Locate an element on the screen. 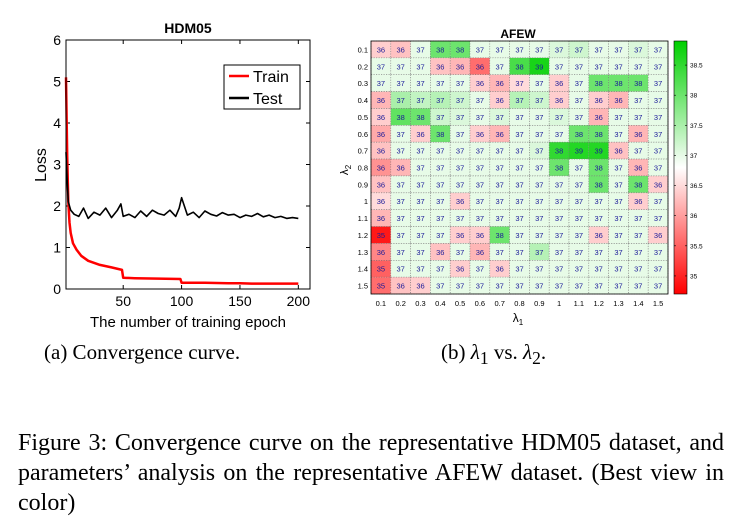 The height and width of the screenshot is (530, 741). heatmap-x-tick-label: 0.1 is located at coordinates (381, 303).